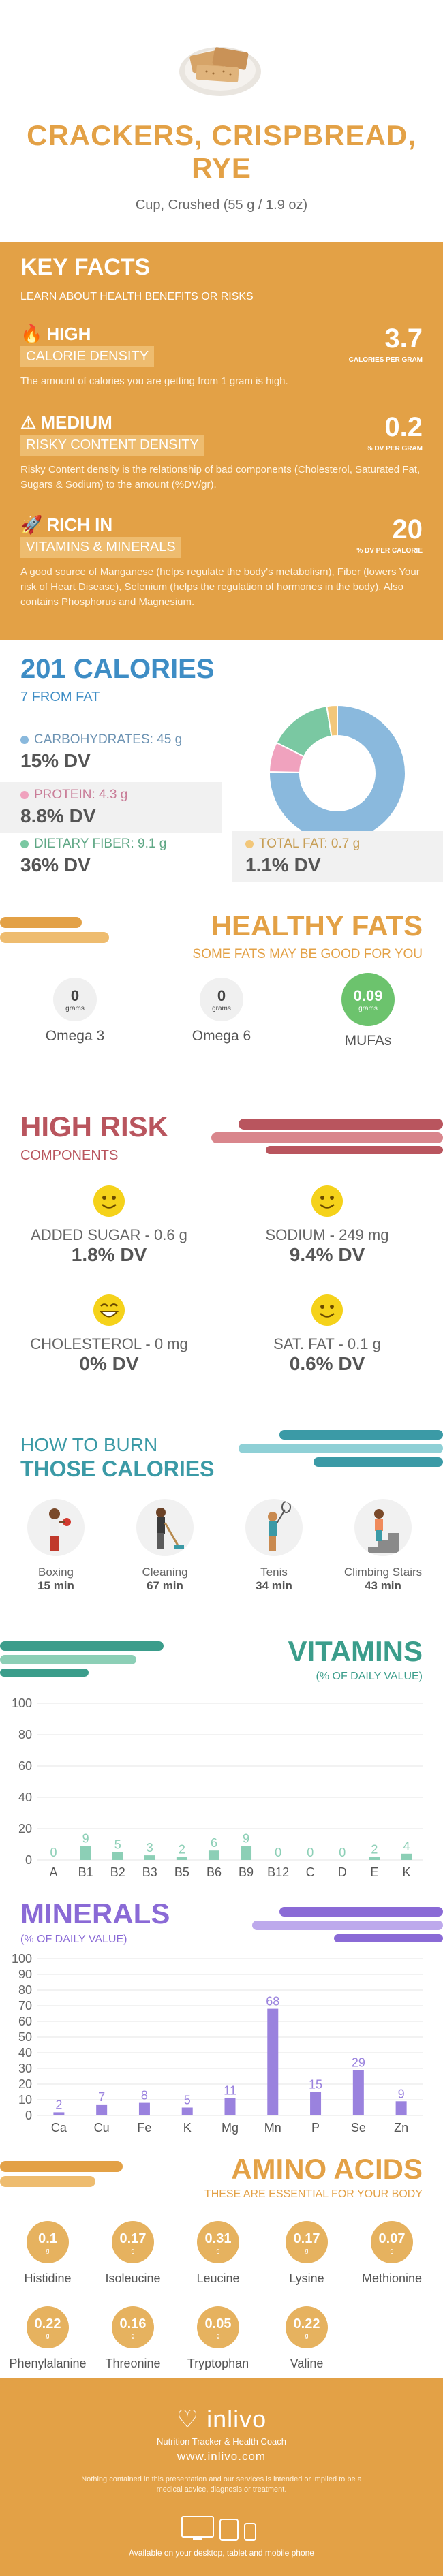  Describe the element at coordinates (355, 1651) in the screenshot. I see `vitamins-title: VITAMINS` at that location.